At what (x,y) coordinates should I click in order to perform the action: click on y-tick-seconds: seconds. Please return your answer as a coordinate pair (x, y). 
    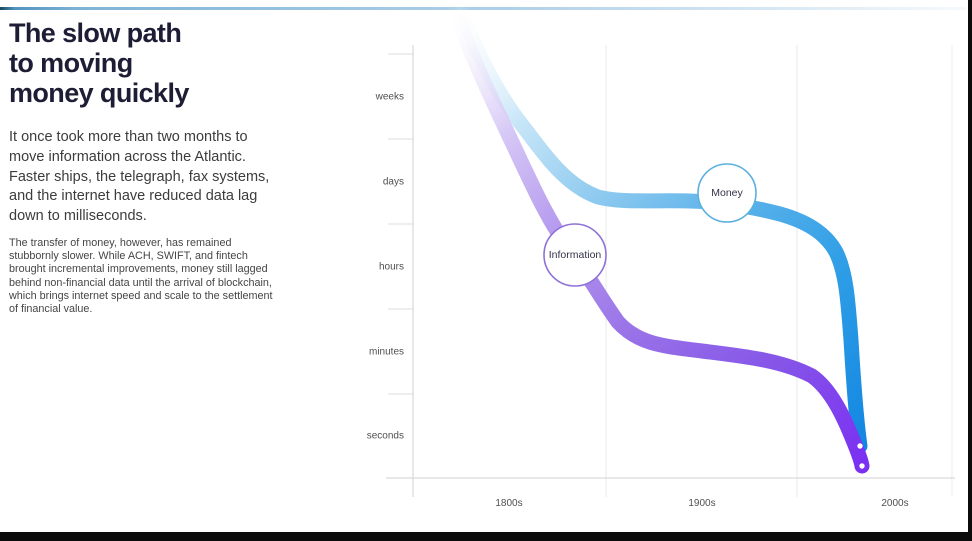
    Looking at the image, I should click on (385, 436).